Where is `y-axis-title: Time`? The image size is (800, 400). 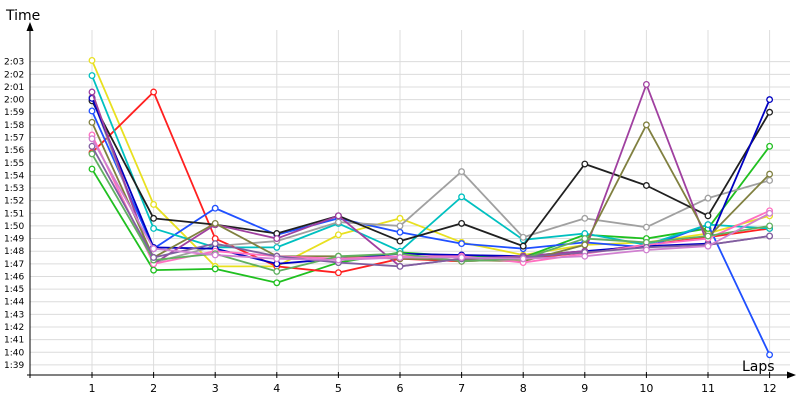
y-axis-title: Time is located at coordinates (22, 16).